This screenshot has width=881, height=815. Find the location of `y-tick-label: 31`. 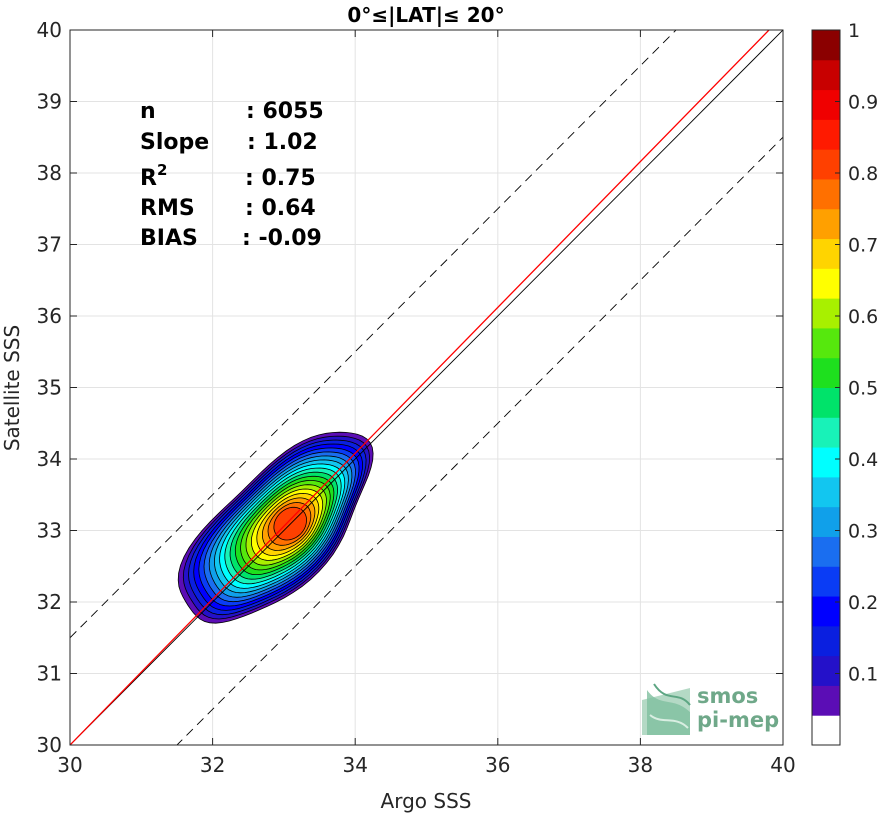

y-tick-label: 31 is located at coordinates (49, 674).